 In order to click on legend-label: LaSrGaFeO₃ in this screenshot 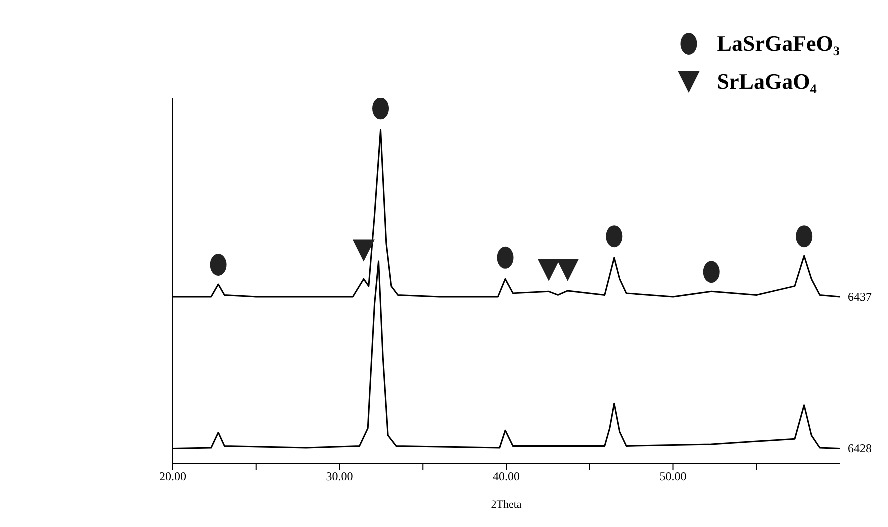, I will do `click(778, 44)`.